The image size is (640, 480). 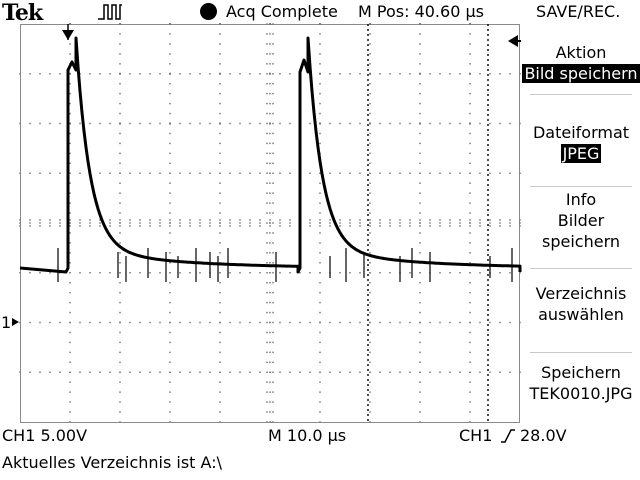 What do you see at coordinates (581, 383) in the screenshot?
I see `menu-item-speichern: Speichern TEK0010.JPG` at bounding box center [581, 383].